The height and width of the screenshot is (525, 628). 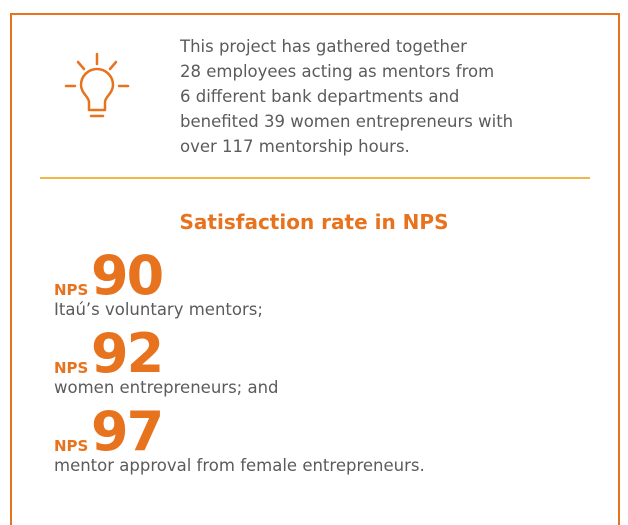 What do you see at coordinates (97, 85) in the screenshot?
I see `lightbulb-icon` at bounding box center [97, 85].